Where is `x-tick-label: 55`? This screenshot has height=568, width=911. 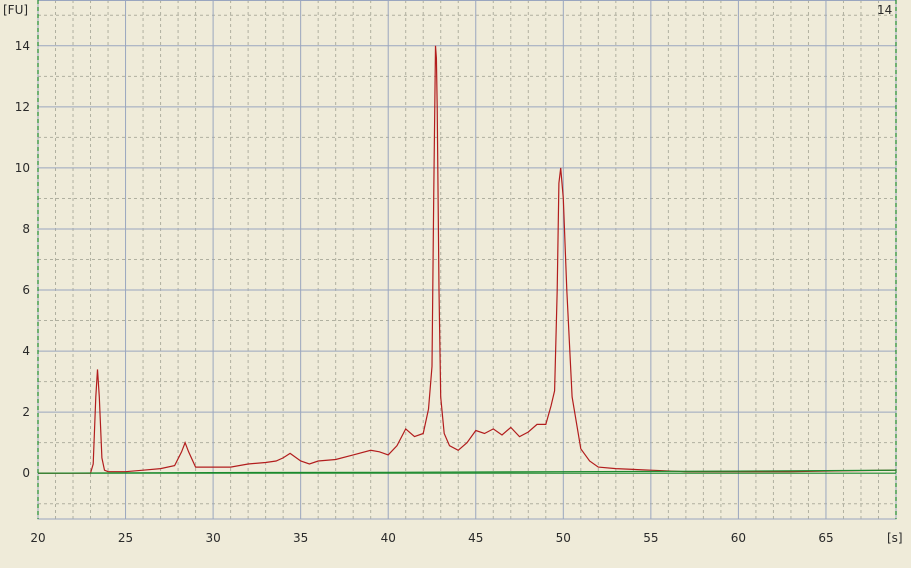 x-tick-label: 55 is located at coordinates (650, 538).